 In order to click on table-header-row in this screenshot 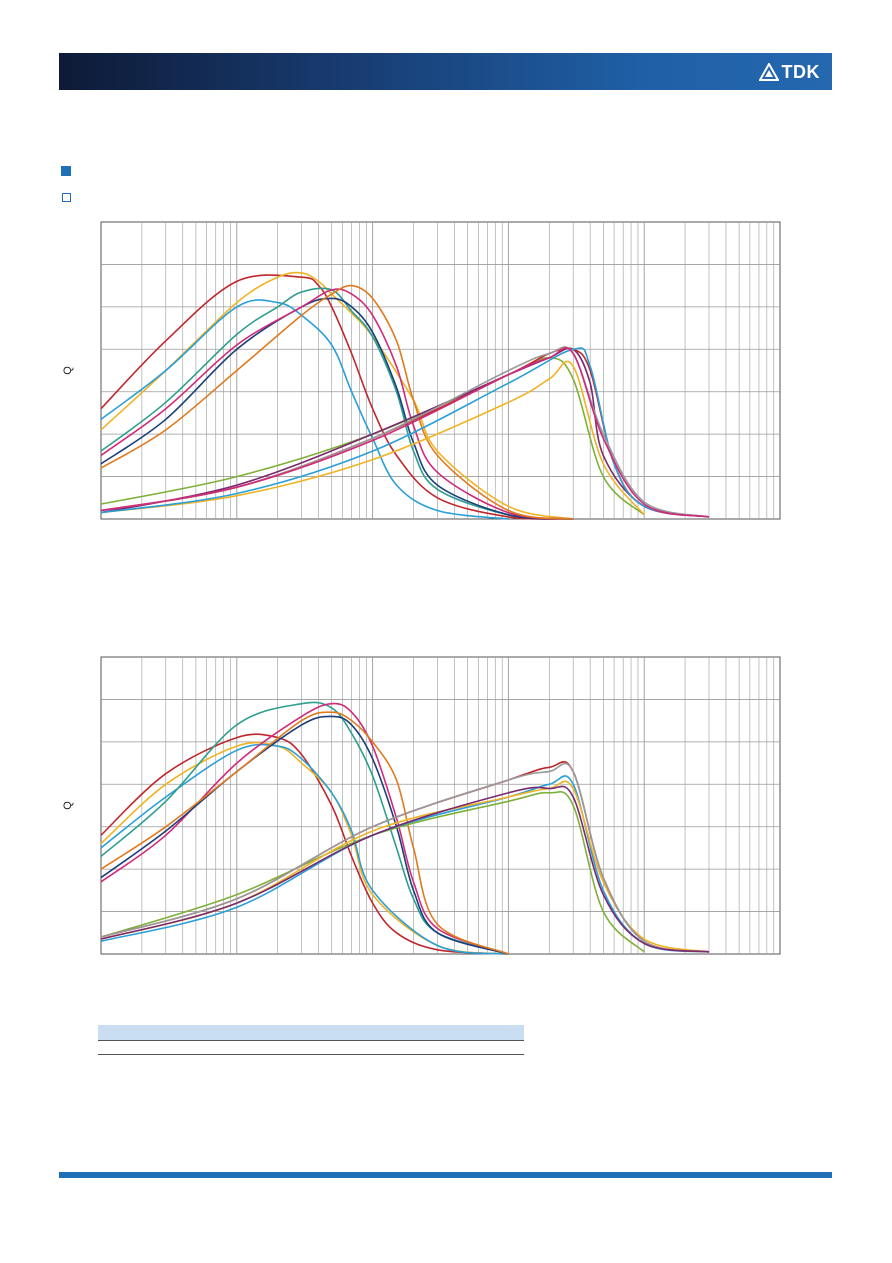, I will do `click(311, 1032)`.